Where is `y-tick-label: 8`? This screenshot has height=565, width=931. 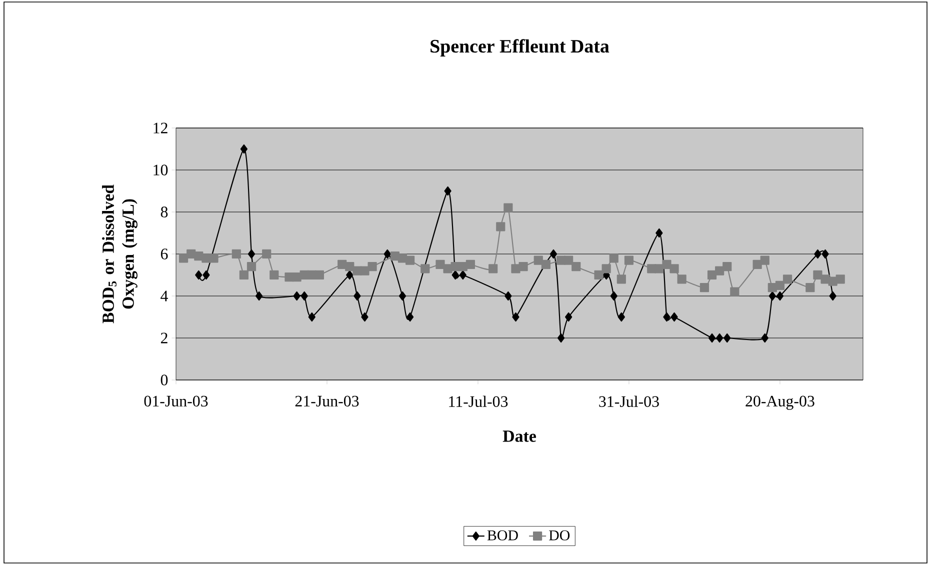
y-tick-label: 8 is located at coordinates (164, 212).